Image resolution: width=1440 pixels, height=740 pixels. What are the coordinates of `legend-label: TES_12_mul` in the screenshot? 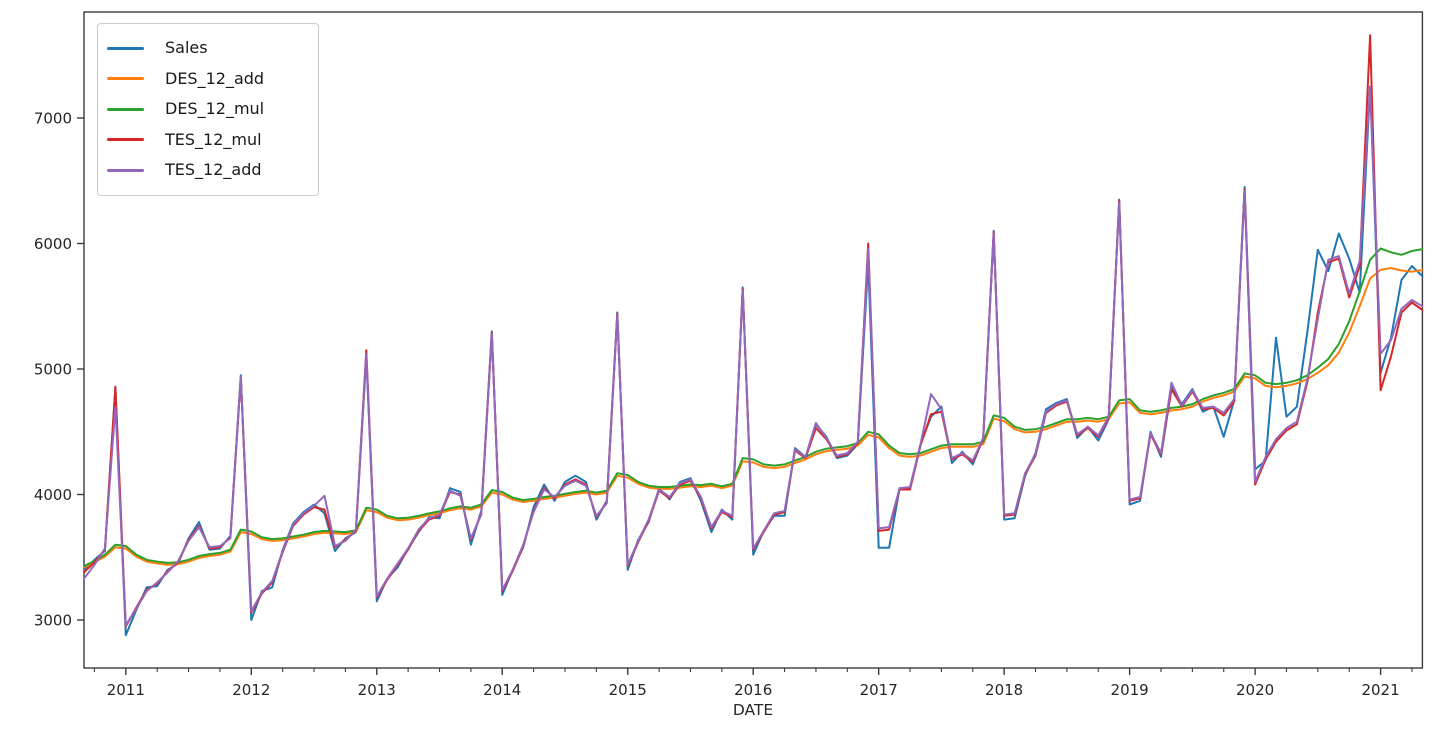 It's located at (213, 139).